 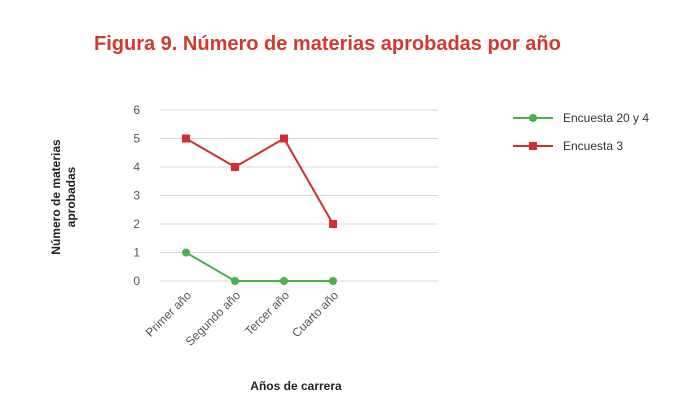 I want to click on y-tick-label: 3, so click(x=136, y=196).